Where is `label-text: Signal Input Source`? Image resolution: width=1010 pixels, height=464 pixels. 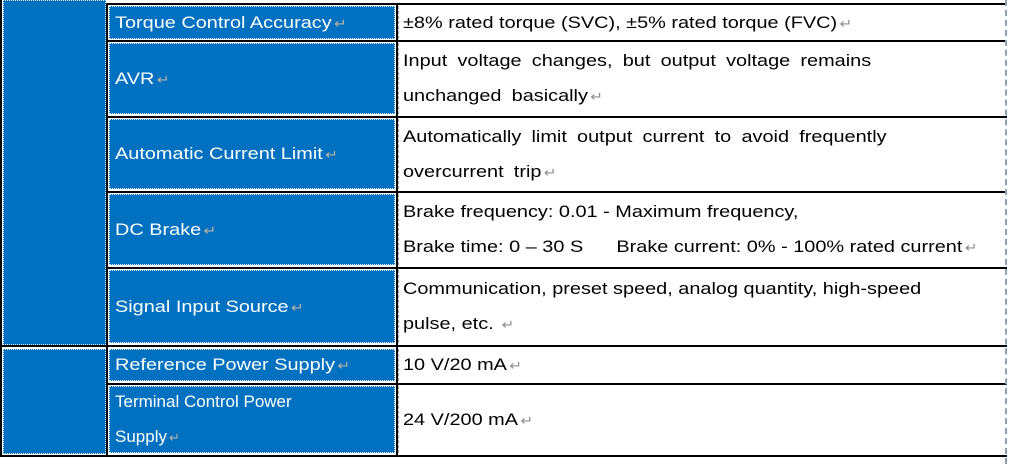
label-text: Signal Input Source is located at coordinates (202, 306).